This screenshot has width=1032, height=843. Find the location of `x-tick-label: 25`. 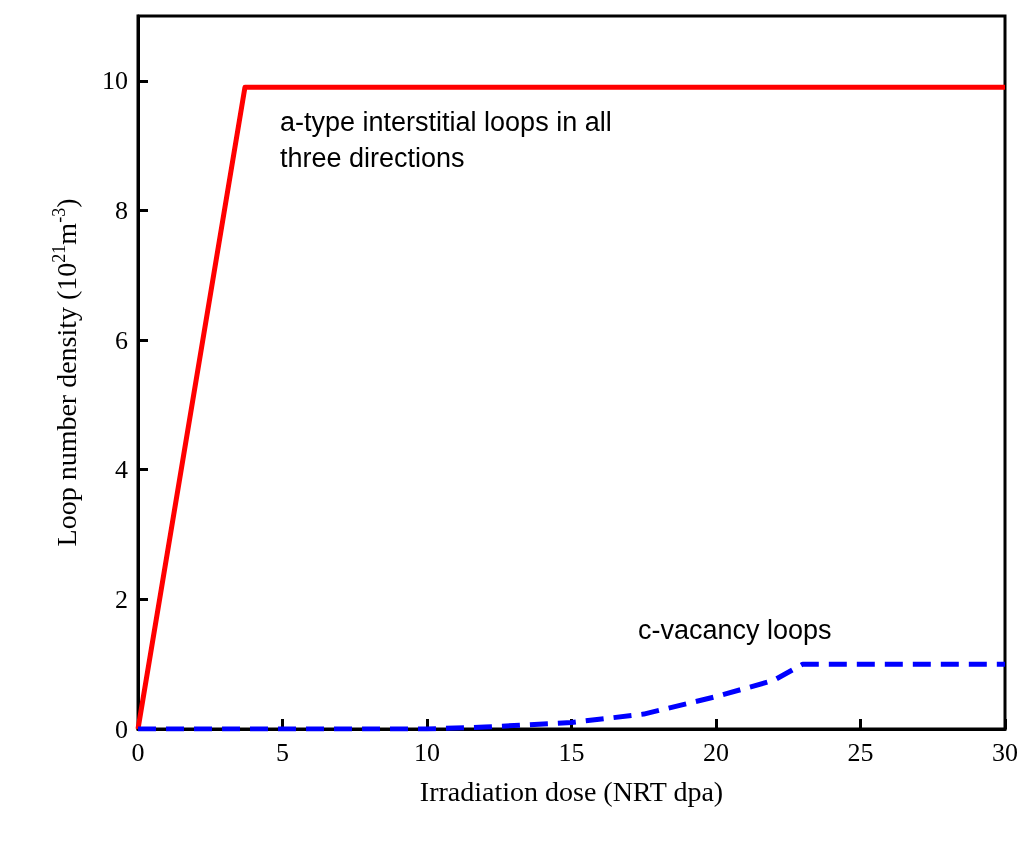

x-tick-label: 25 is located at coordinates (860, 752).